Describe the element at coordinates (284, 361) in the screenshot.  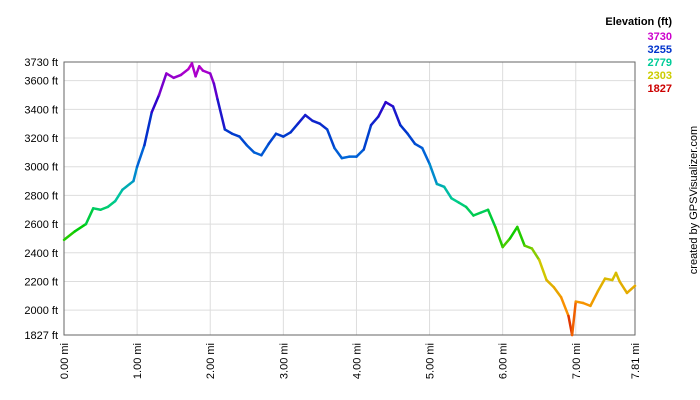
I see `x-tick-label: 3.00 mi` at that location.